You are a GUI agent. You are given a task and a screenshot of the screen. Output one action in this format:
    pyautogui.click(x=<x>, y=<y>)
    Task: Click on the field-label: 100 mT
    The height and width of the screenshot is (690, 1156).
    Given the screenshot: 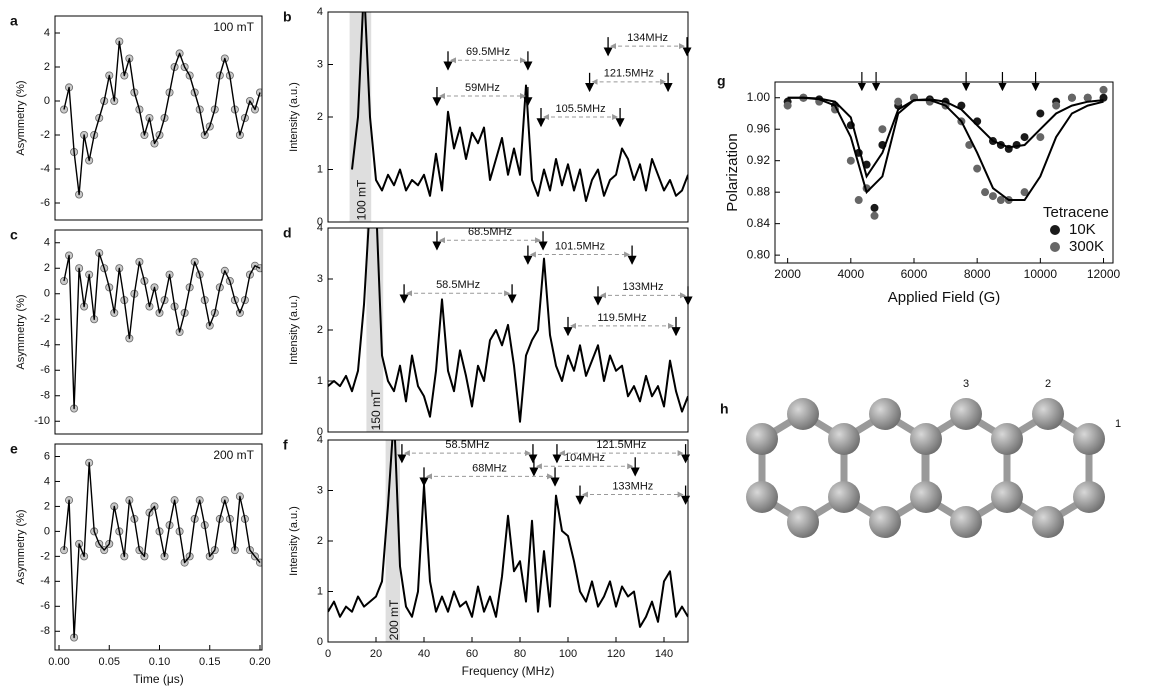 What is the action you would take?
    pyautogui.click(x=233, y=27)
    